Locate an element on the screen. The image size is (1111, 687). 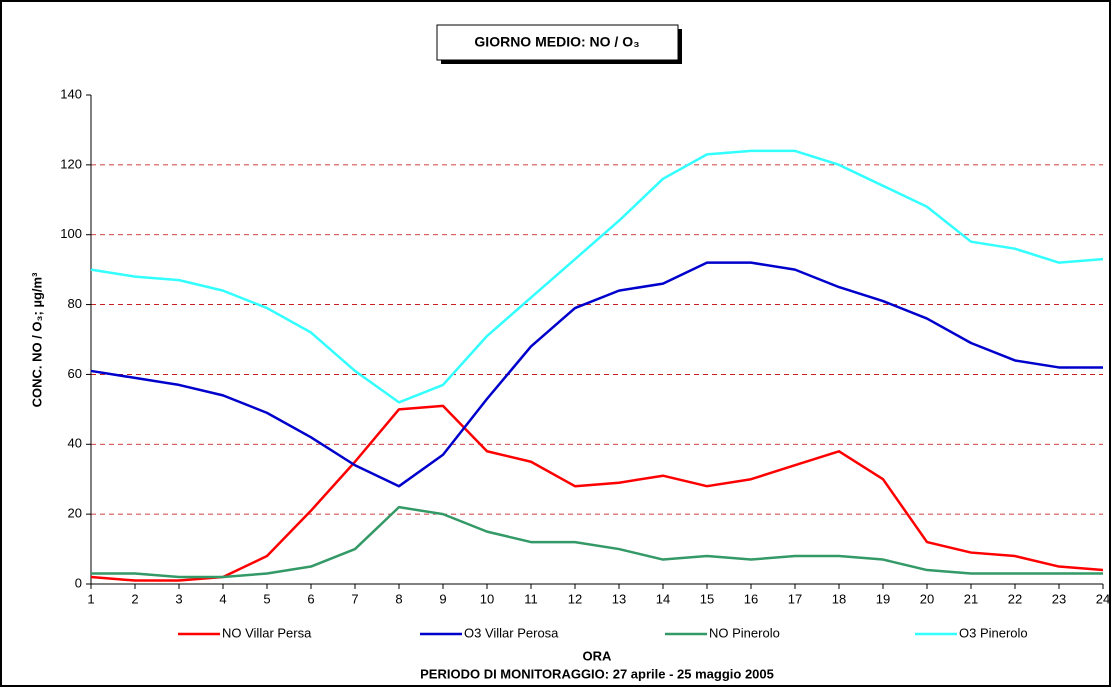
x-tick-label: 17 is located at coordinates (795, 598).